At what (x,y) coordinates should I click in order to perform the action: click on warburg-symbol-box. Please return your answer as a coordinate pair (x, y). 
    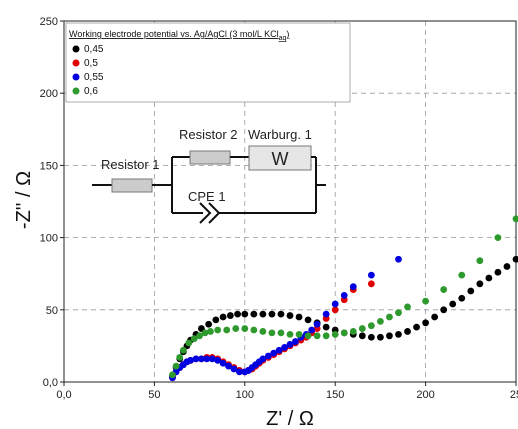
    Looking at the image, I should click on (280, 158).